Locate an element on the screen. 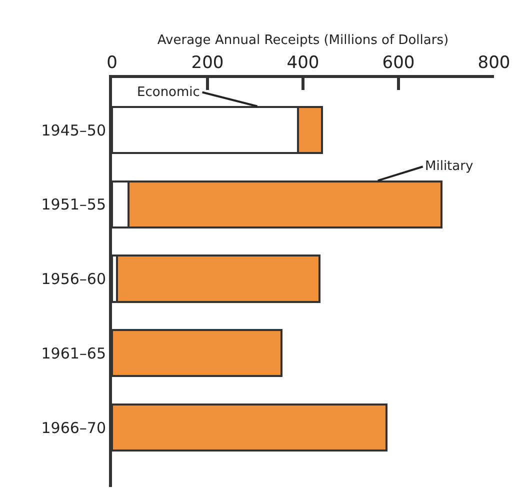 This screenshot has width=522, height=492. x-tick-label: 600 is located at coordinates (398, 63).